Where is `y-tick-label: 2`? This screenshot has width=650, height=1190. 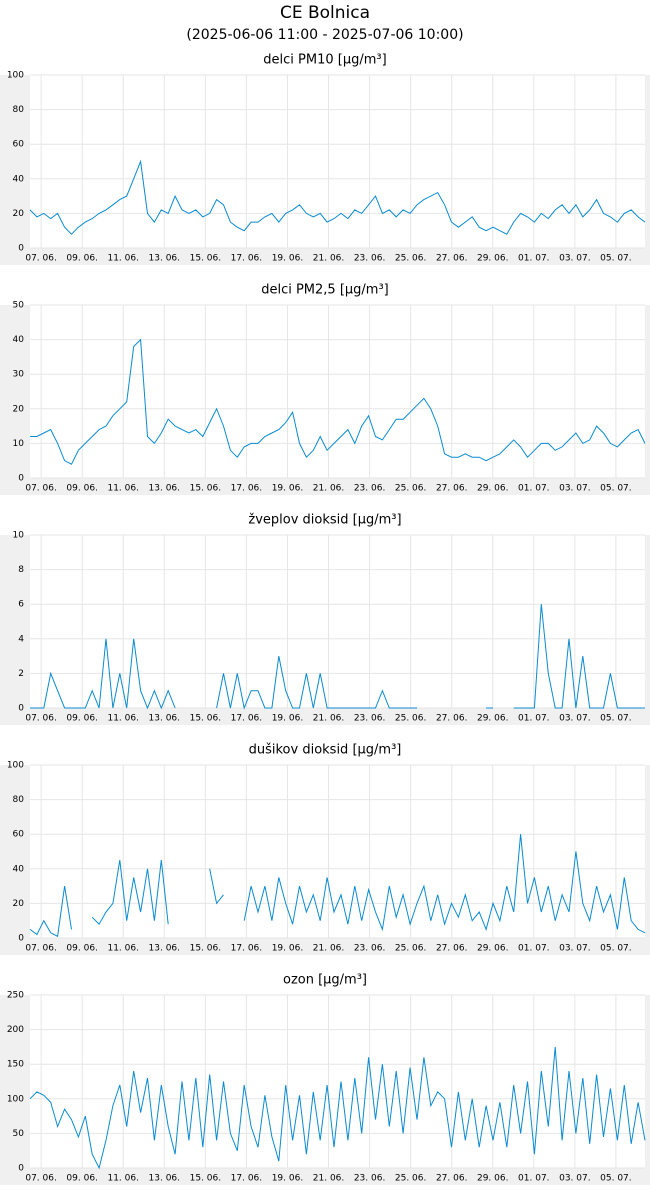
y-tick-label: 2 is located at coordinates (21, 674).